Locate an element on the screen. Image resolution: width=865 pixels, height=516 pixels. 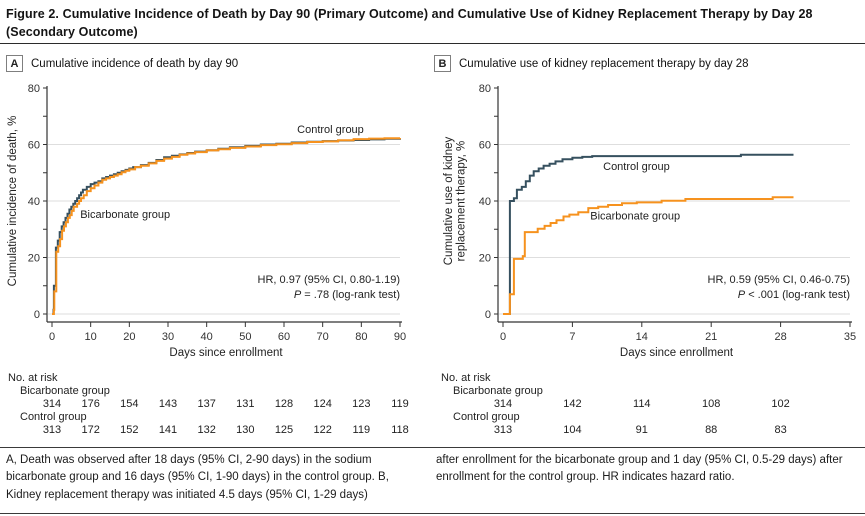
hr-annotation-line1: HR, 0.97 (95% CI, 0.80-1.19) is located at coordinates (329, 280).